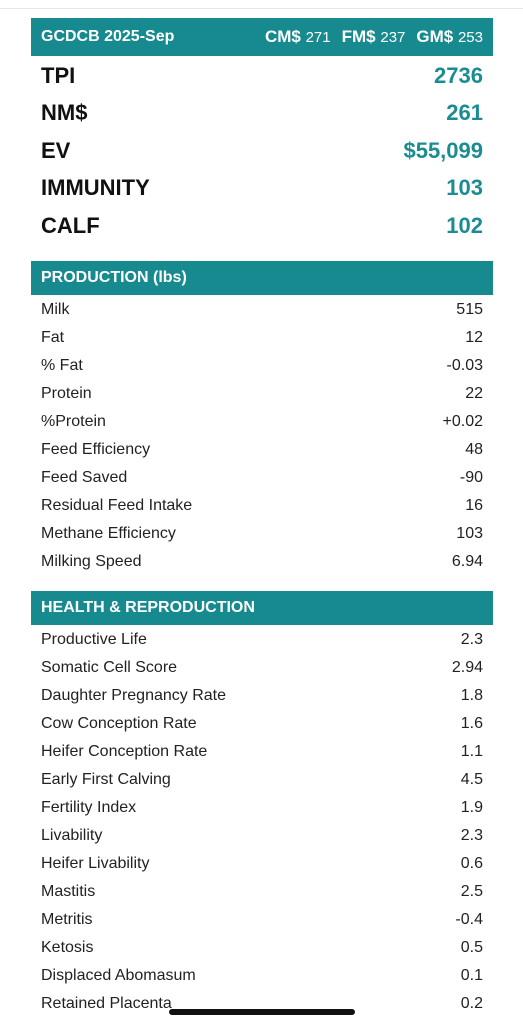 Image resolution: width=523 pixels, height=1024 pixels. What do you see at coordinates (262, 1012) in the screenshot?
I see `home-indicator` at bounding box center [262, 1012].